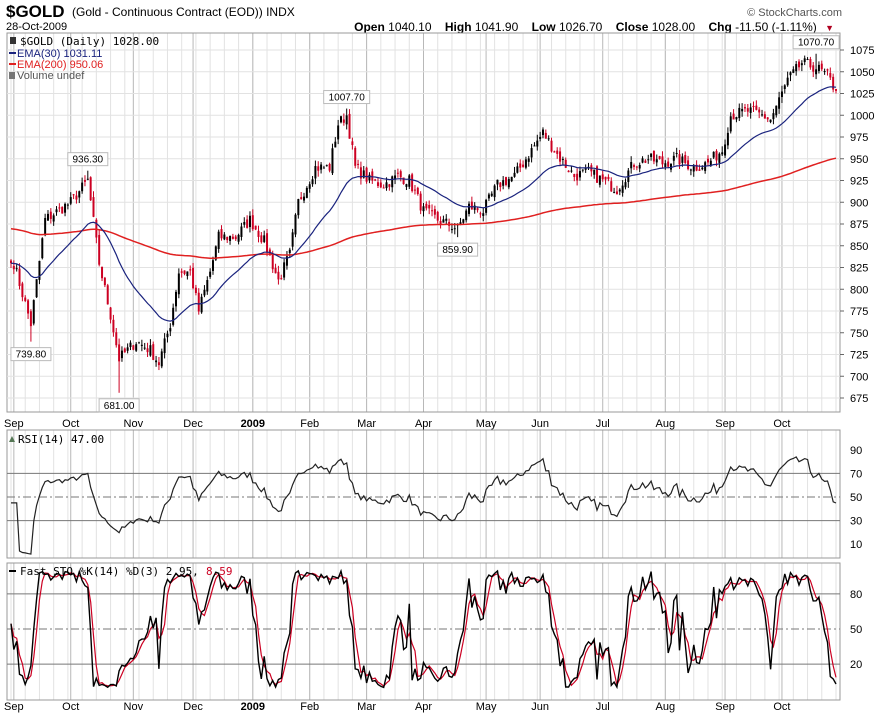 This screenshot has height=714, width=882. What do you see at coordinates (725, 707) in the screenshot?
I see `sto-x-tick-label: Sep` at bounding box center [725, 707].